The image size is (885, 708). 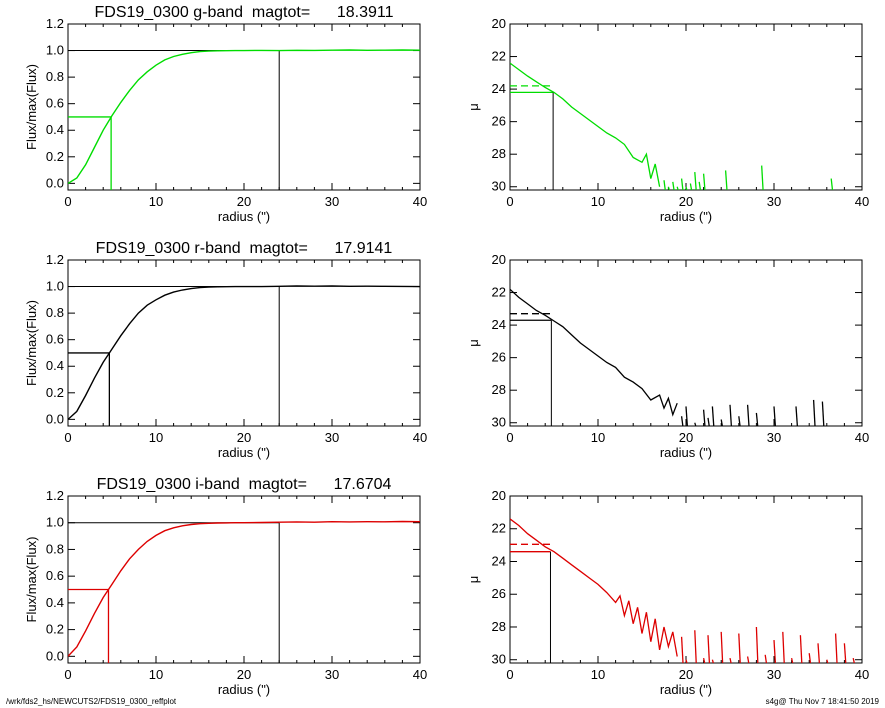 I want to click on panel-title: FDS19_0300 r-band magtot= 17.9141, so click(x=244, y=248).